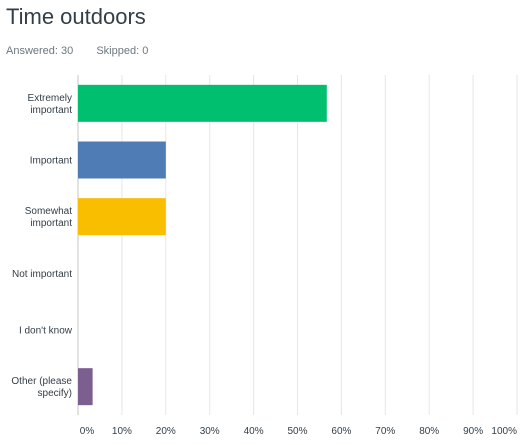  I want to click on category-label: specify), so click(55, 393).